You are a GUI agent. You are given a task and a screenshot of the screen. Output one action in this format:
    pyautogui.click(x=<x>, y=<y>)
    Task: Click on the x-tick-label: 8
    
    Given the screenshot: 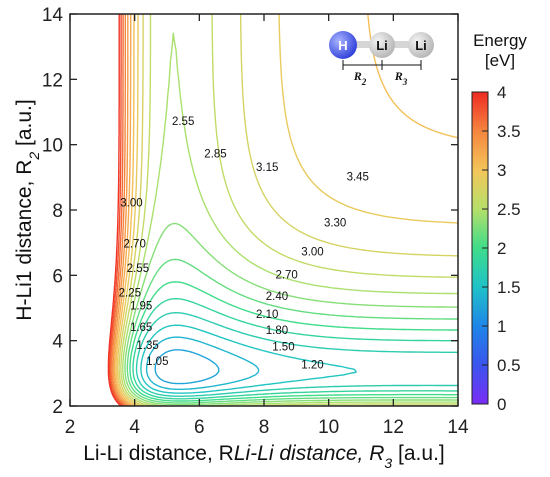 What is the action you would take?
    pyautogui.click(x=264, y=427)
    